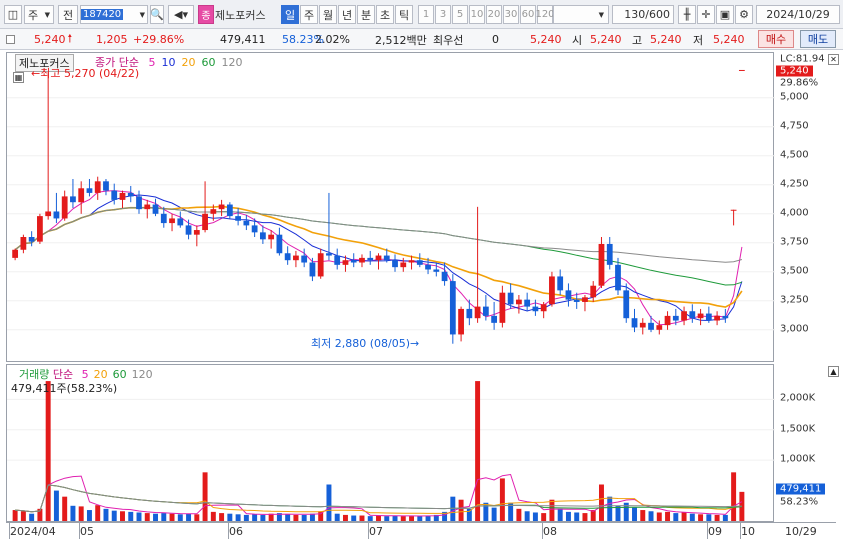 The height and width of the screenshot is (544, 843). Describe the element at coordinates (114, 14) in the screenshot. I see `code-input: 187420 ▼` at that location.